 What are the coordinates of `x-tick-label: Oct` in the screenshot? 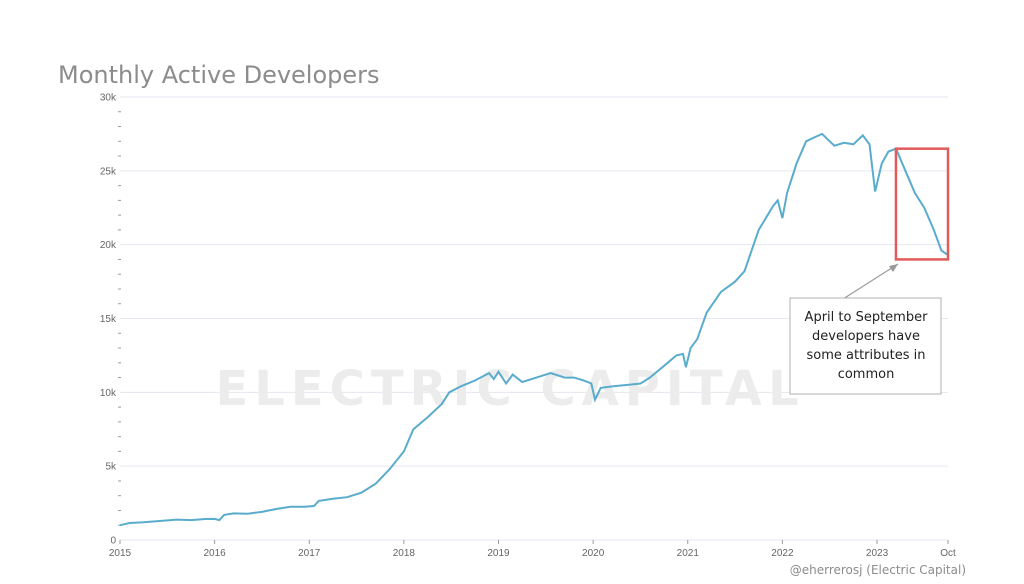 It's located at (948, 553).